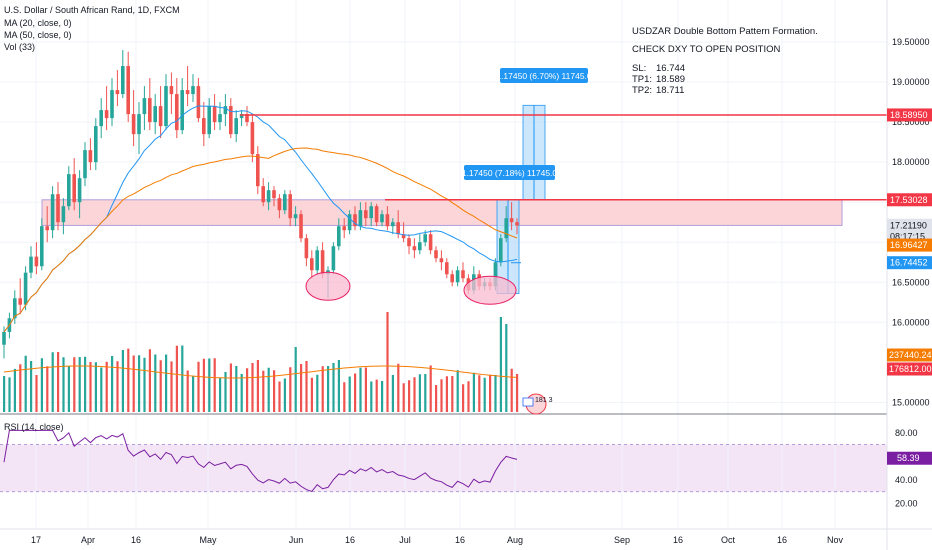 Image resolution: width=932 pixels, height=550 pixels. I want to click on volume-bars, so click(261, 362).